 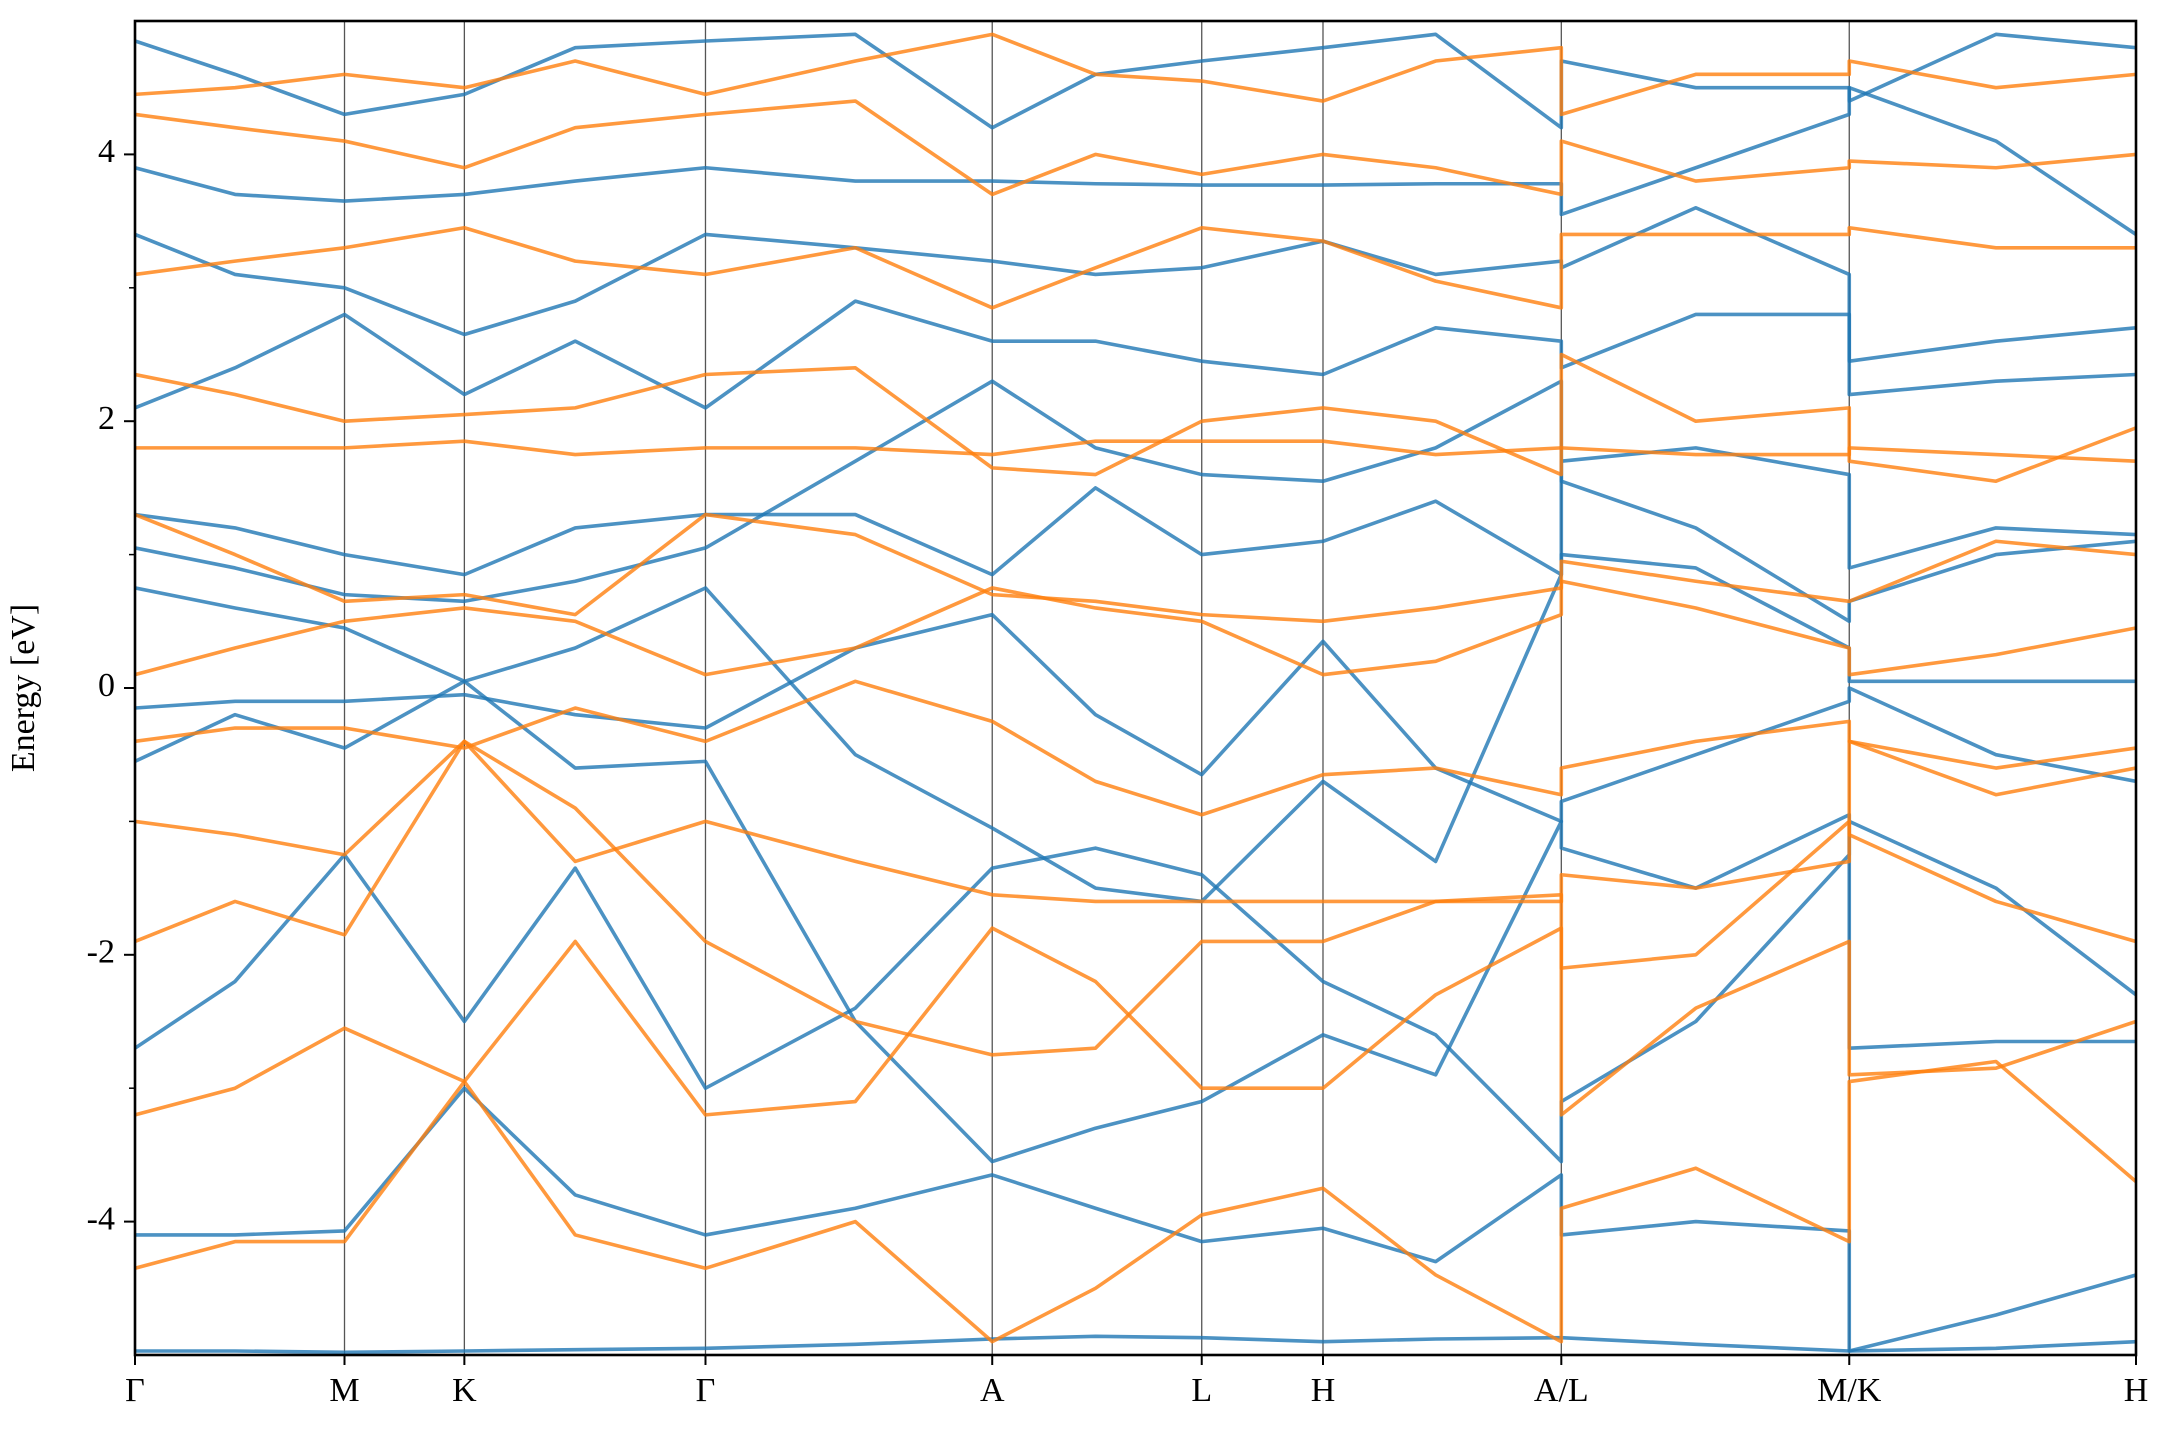 What do you see at coordinates (344, 1390) in the screenshot?
I see `x-tick-label: M` at bounding box center [344, 1390].